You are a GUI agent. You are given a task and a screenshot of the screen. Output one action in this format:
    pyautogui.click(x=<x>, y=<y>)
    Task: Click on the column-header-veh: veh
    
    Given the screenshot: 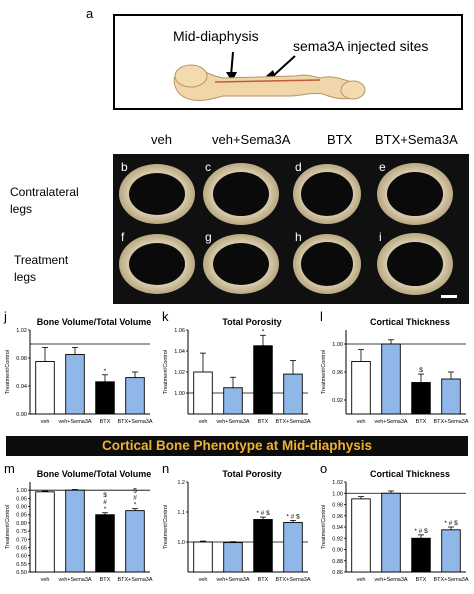 What is the action you would take?
    pyautogui.click(x=161, y=139)
    